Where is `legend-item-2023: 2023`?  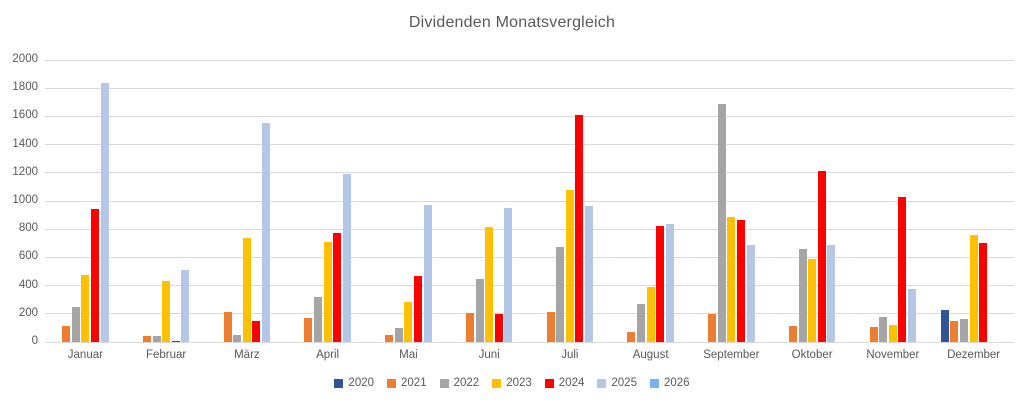
legend-item-2023: 2023 is located at coordinates (512, 383).